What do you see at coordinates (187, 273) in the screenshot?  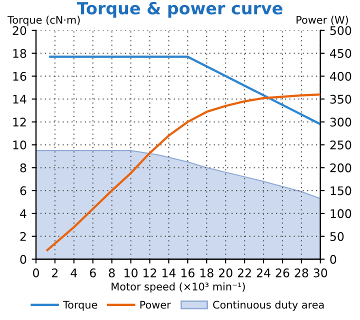 I see `x-tick-label: 16` at bounding box center [187, 273].